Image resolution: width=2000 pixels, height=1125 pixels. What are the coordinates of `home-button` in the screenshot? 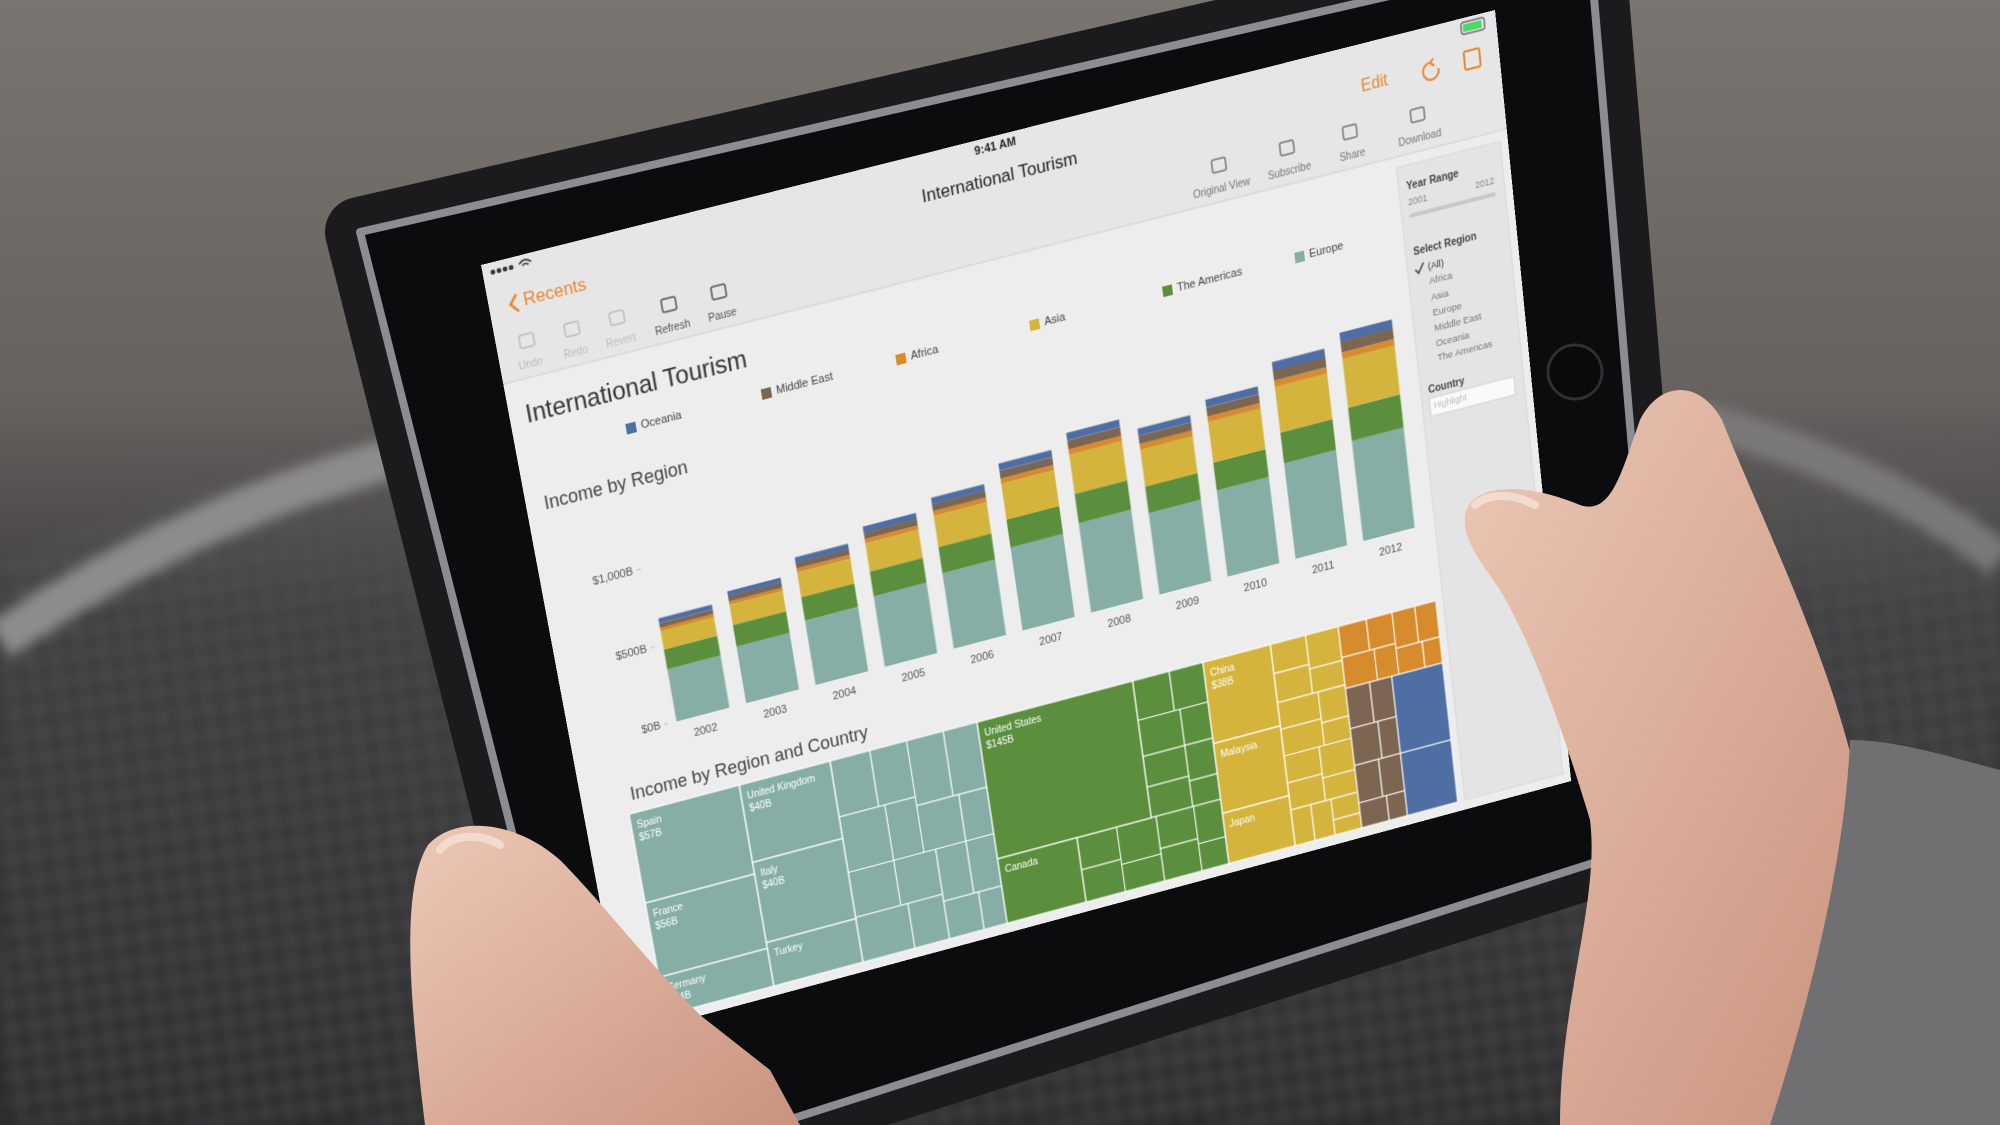 It's located at (1575, 372).